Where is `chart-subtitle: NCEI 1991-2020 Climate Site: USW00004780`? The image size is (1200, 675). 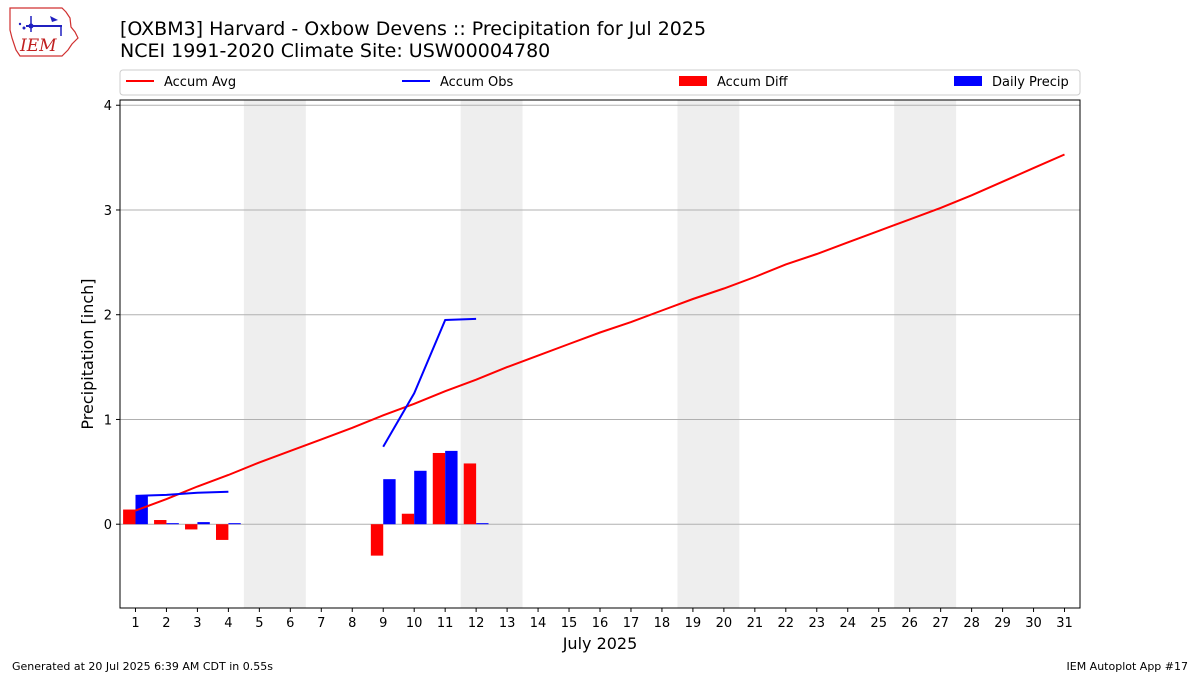 chart-subtitle: NCEI 1991-2020 Climate Site: USW00004780 is located at coordinates (335, 51).